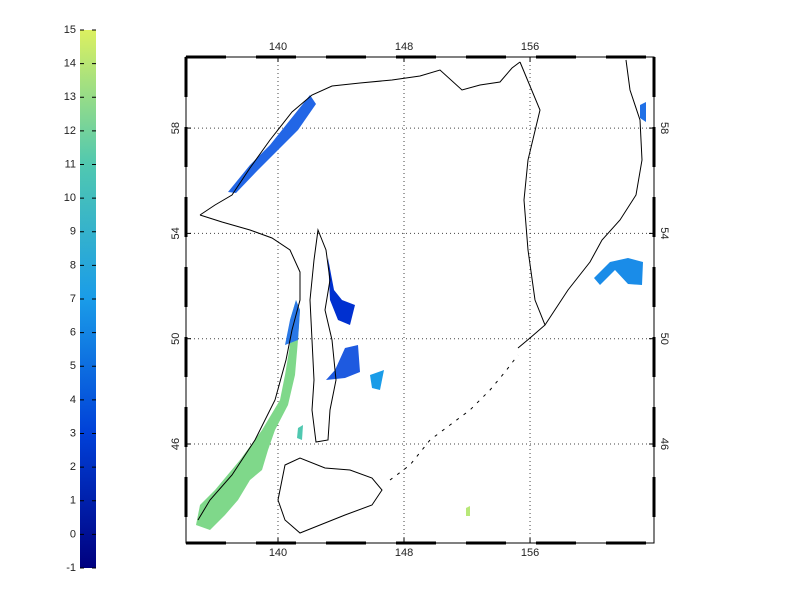 Image resolution: width=800 pixels, height=605 pixels. Describe the element at coordinates (71, 568) in the screenshot. I see `colorbar-tick-label: -1` at that location.